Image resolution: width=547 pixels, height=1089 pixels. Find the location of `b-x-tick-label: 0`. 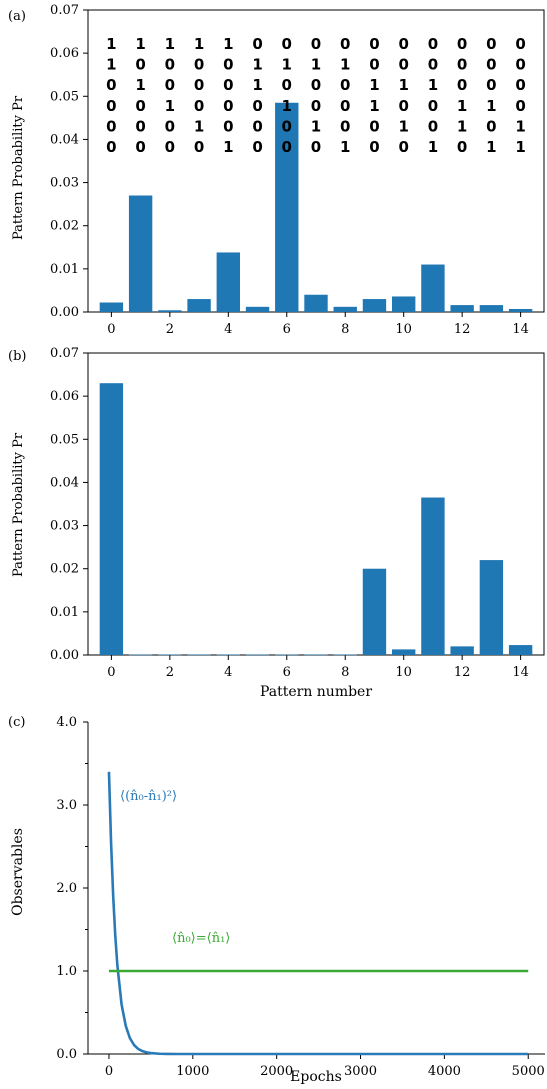

b-x-tick-label: 0 is located at coordinates (111, 672).